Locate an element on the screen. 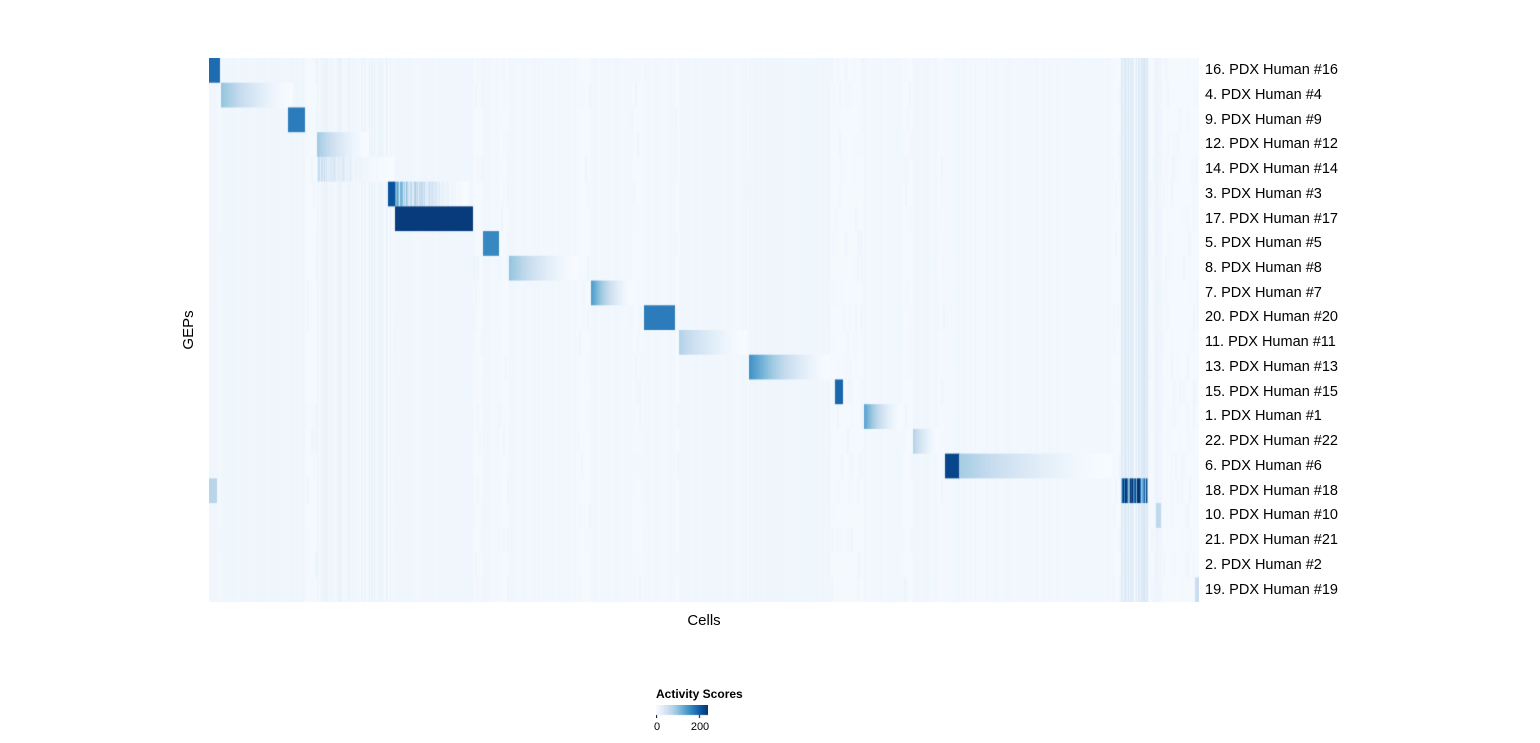 This screenshot has height=743, width=1540. row-label: 14. PDX Human #14 is located at coordinates (1271, 169).